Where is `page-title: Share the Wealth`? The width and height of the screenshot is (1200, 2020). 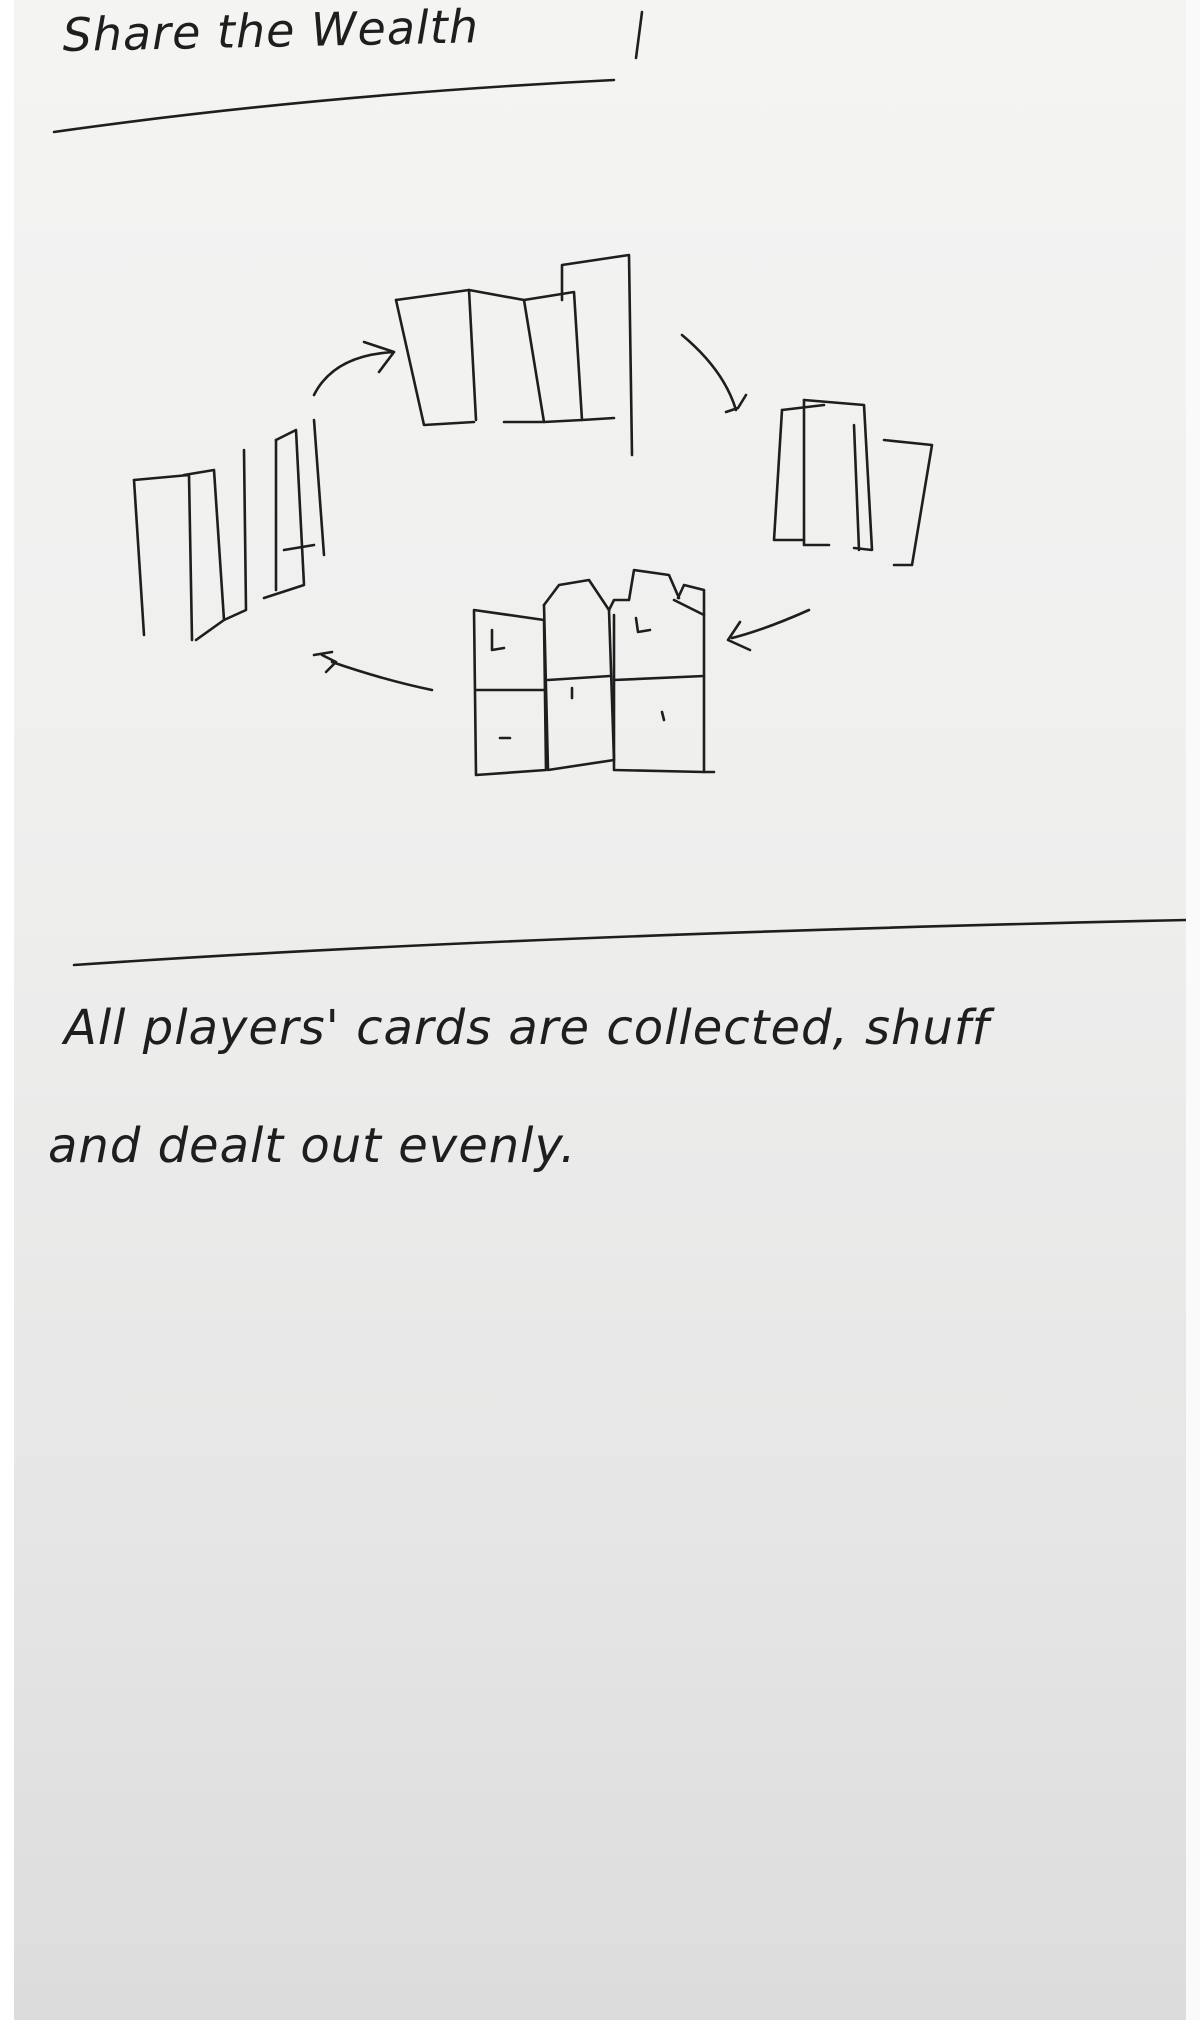 page-title: Share the Wealth is located at coordinates (271, 31).